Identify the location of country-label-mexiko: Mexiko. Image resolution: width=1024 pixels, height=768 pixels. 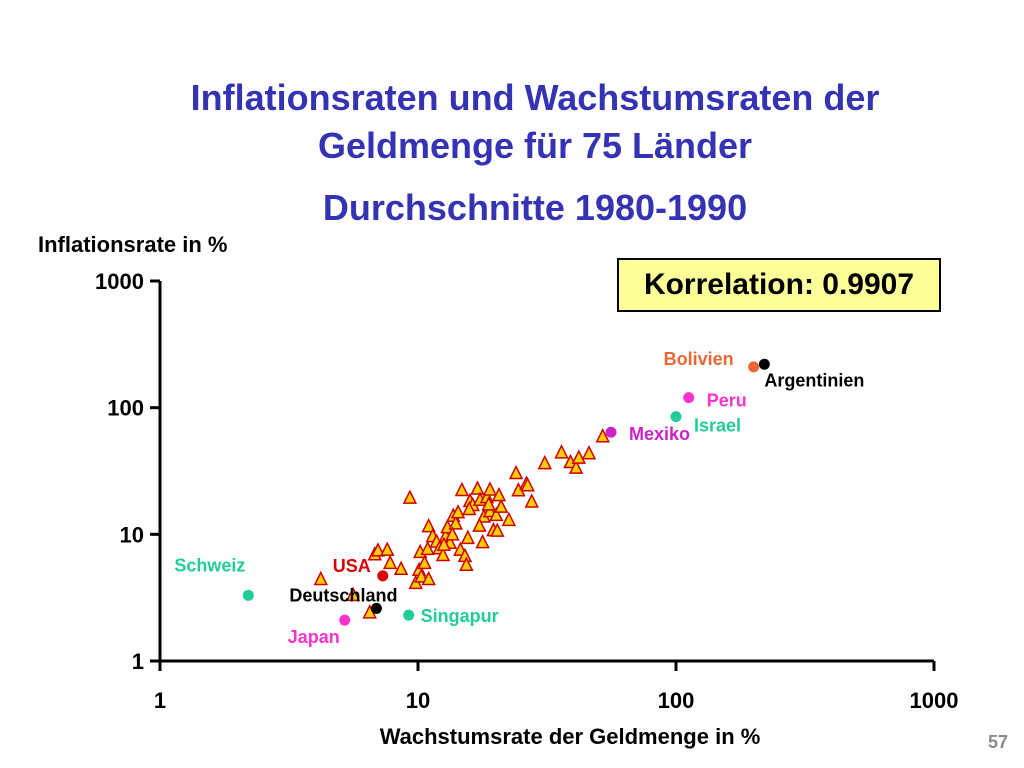
(659, 434).